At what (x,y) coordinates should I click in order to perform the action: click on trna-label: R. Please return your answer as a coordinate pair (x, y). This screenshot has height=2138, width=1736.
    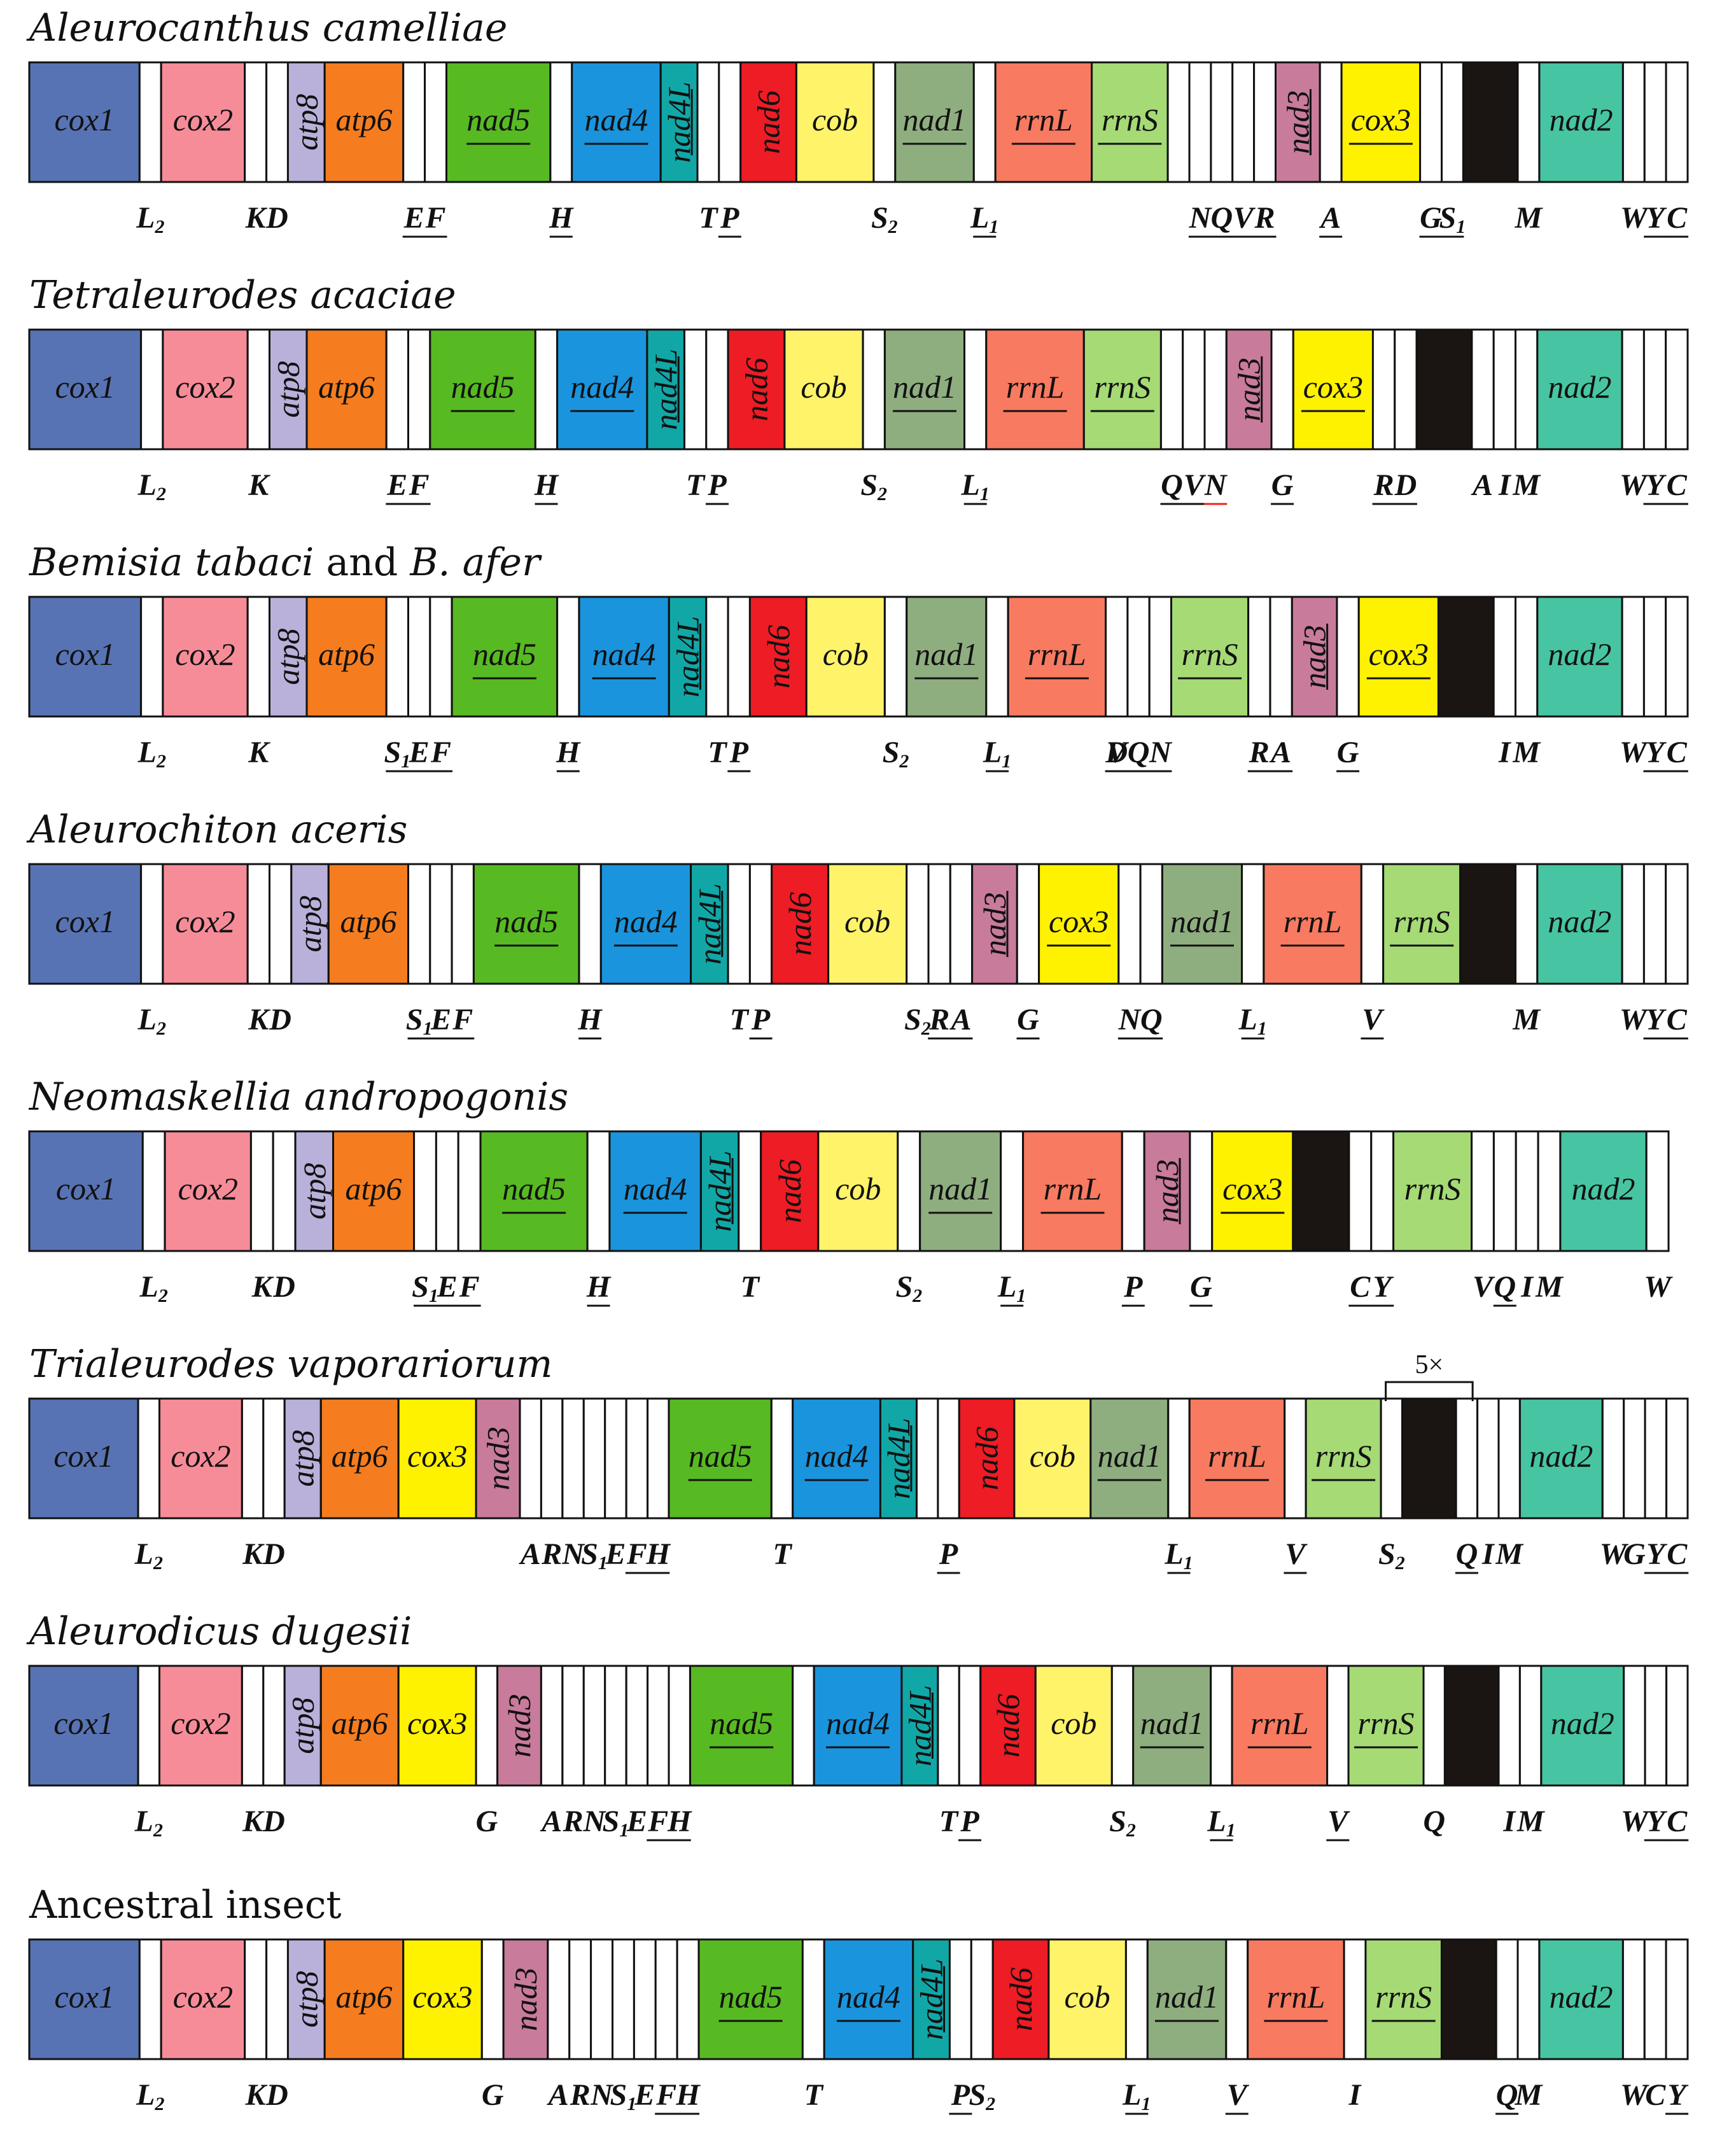
    Looking at the image, I should click on (580, 2095).